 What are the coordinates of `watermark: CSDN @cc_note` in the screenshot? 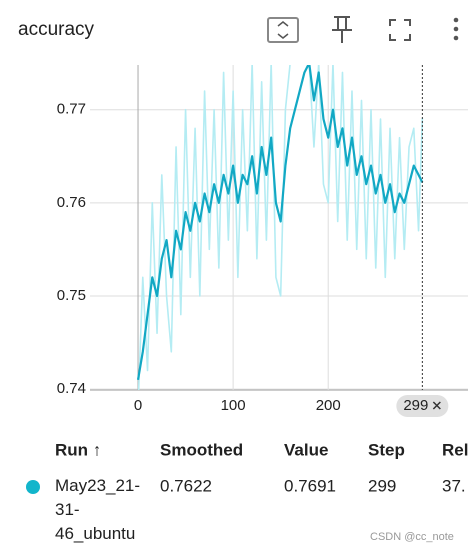 It's located at (412, 537).